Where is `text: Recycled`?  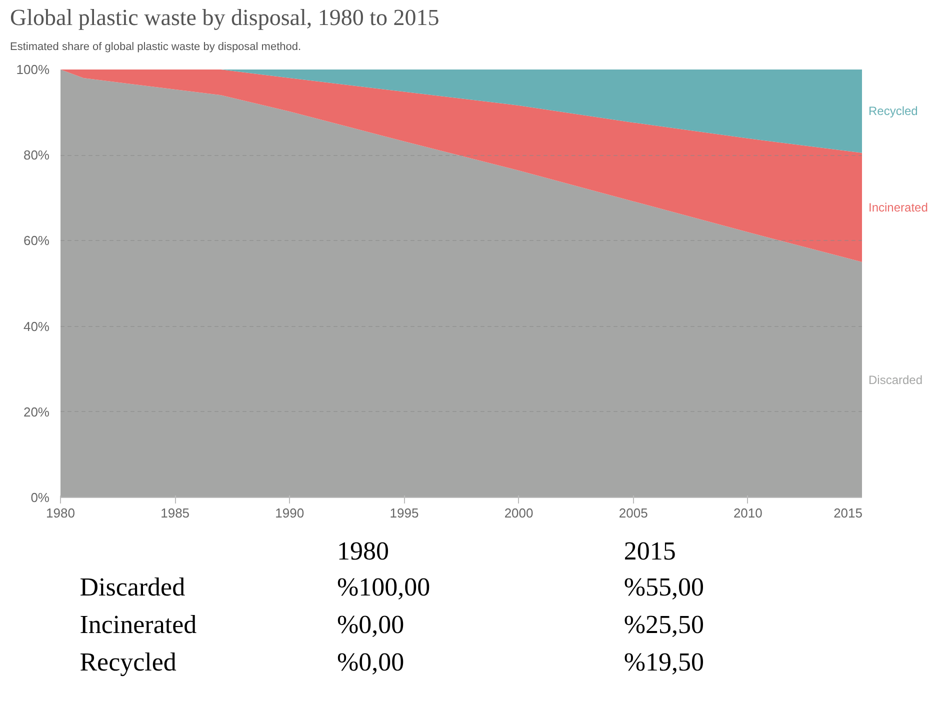 text: Recycled is located at coordinates (128, 661).